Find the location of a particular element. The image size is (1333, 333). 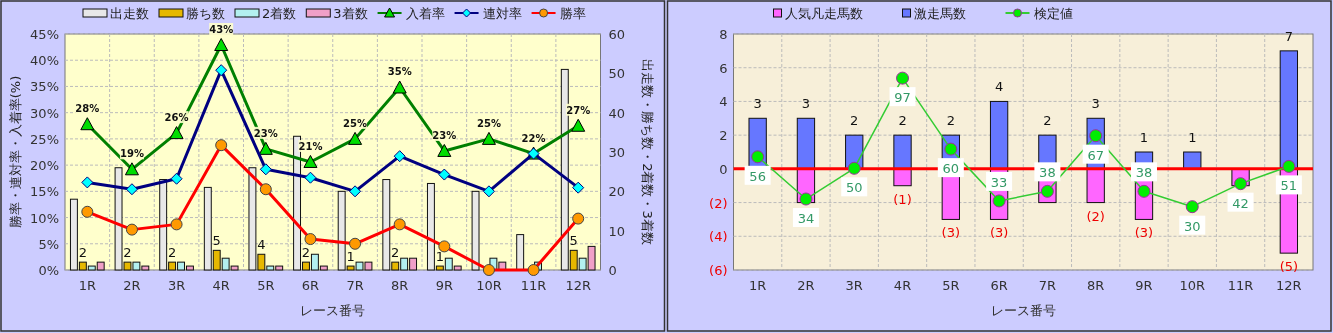

legend-label: 勝率 is located at coordinates (572, 13).